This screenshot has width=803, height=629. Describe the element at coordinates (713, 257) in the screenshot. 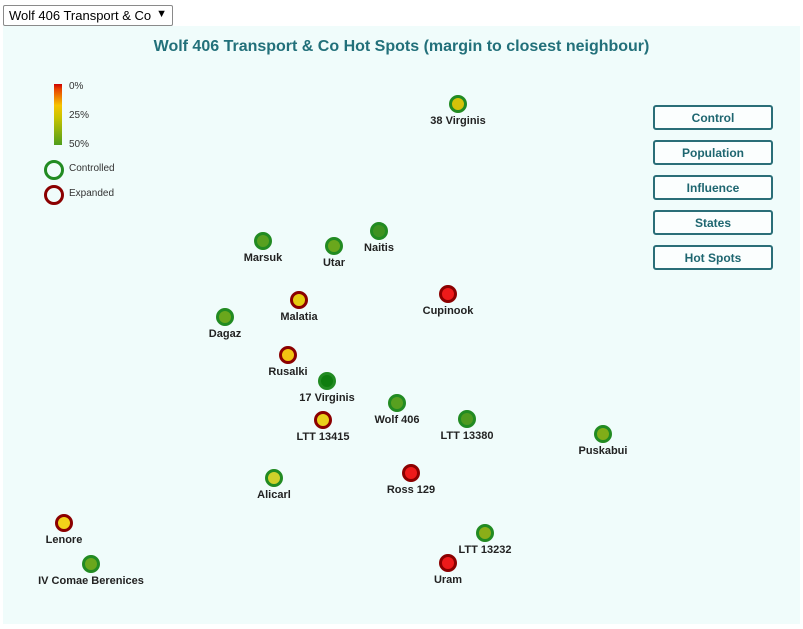

I see `hot-spots-button: Hot Spots` at that location.